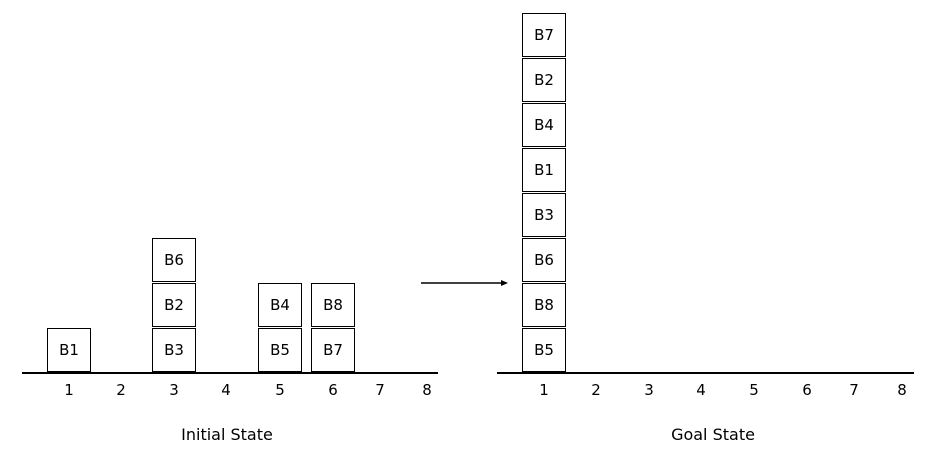 Image resolution: width=930 pixels, height=462 pixels. I want to click on initial-block-b1: B1, so click(69, 350).